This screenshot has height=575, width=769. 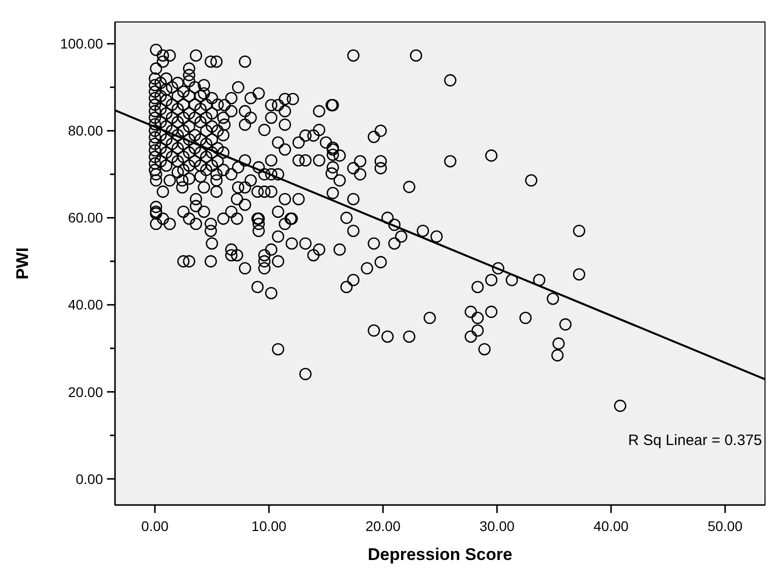 What do you see at coordinates (82, 44) in the screenshot?
I see `y-tick-label: 100.00` at bounding box center [82, 44].